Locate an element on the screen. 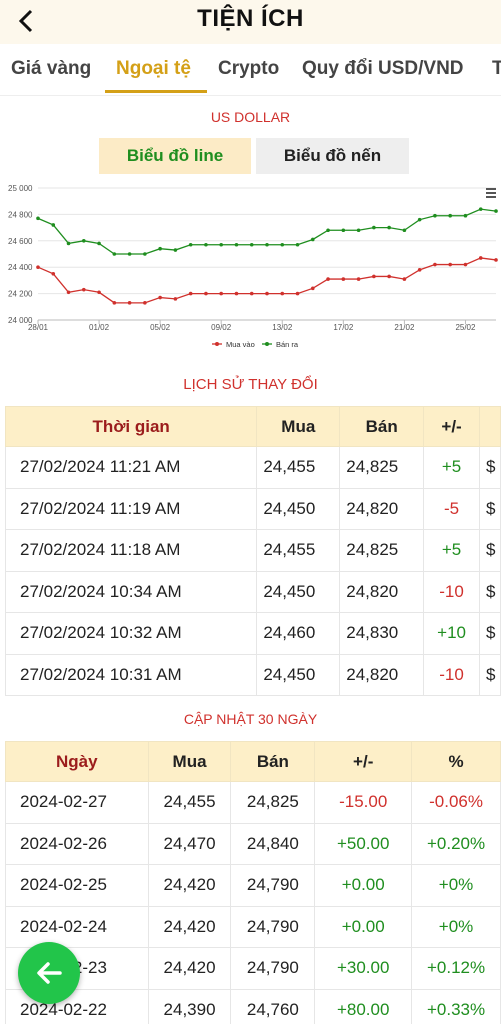 Image resolution: width=501 pixels, height=1024 pixels. history-header-extra is located at coordinates (490, 426).